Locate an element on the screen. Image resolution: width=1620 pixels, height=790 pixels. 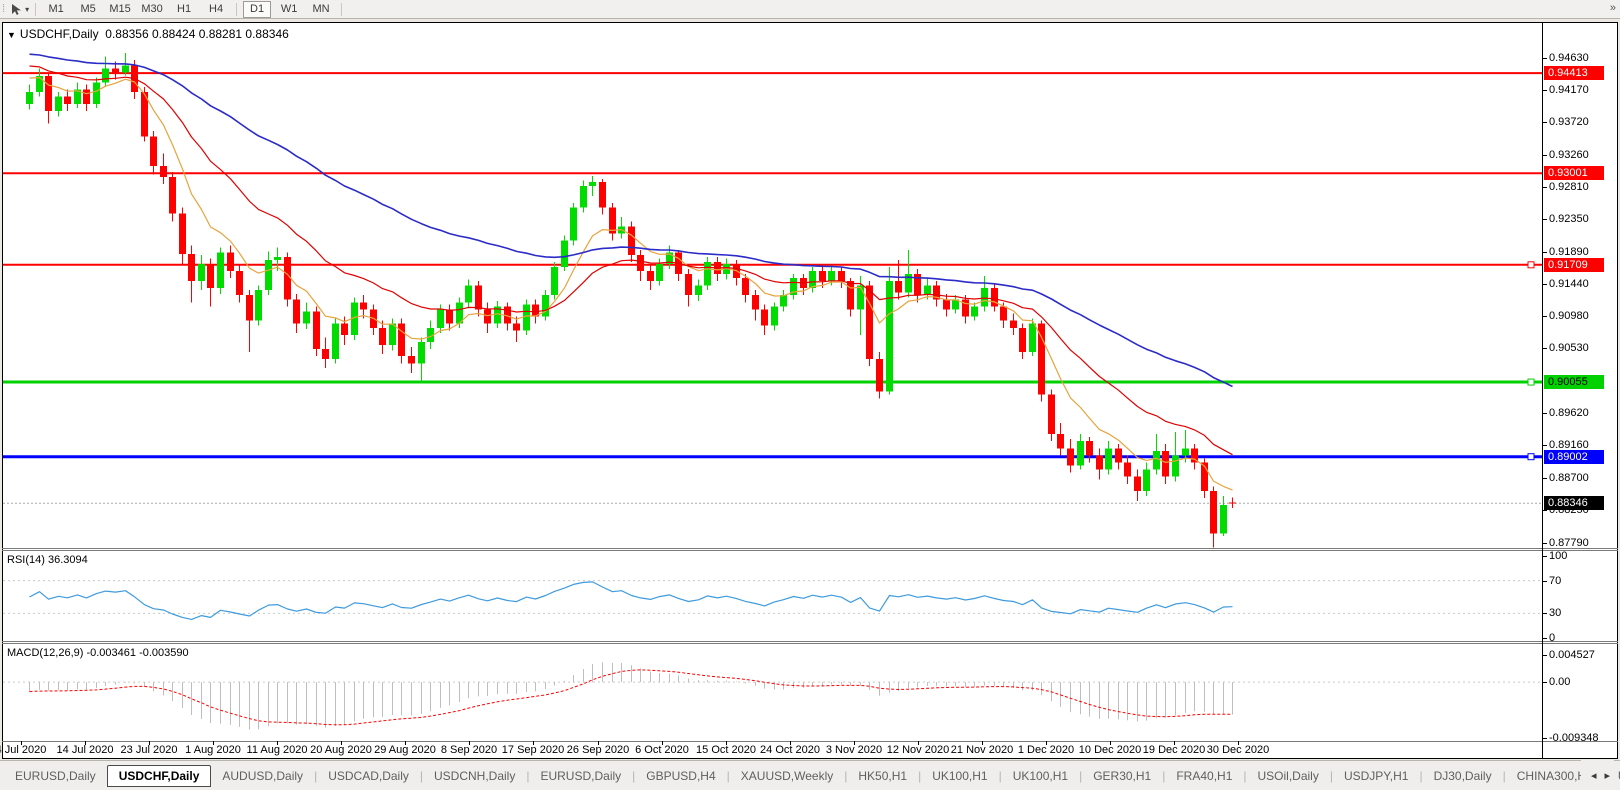
timeframe-button-h1: H1 is located at coordinates (184, 8).